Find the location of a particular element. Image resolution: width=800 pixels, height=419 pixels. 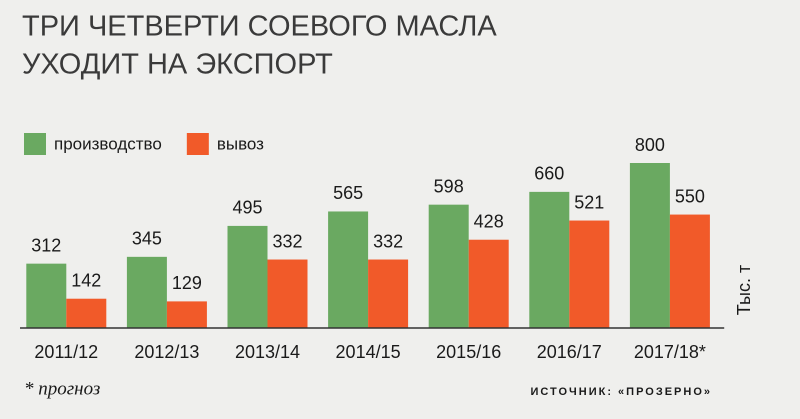

value-label: 550 is located at coordinates (690, 196).